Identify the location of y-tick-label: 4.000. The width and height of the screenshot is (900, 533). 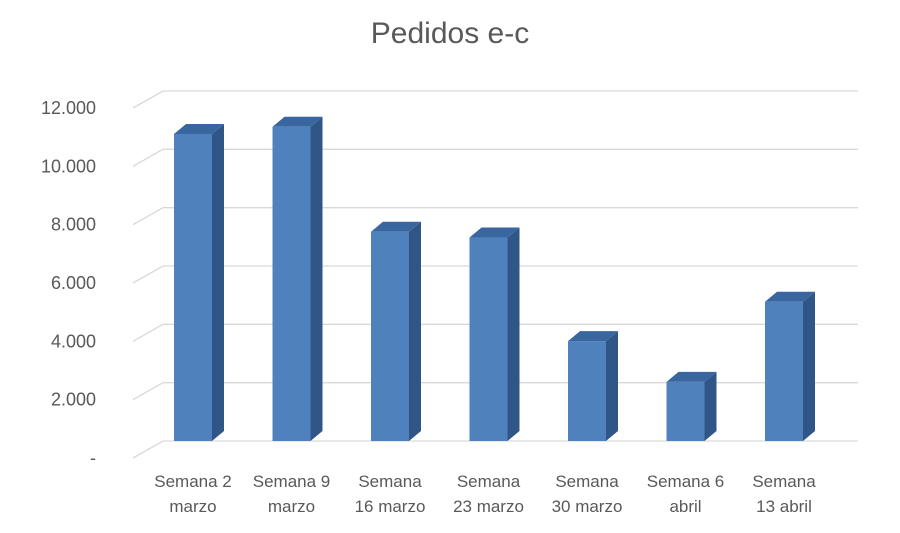
(73, 341).